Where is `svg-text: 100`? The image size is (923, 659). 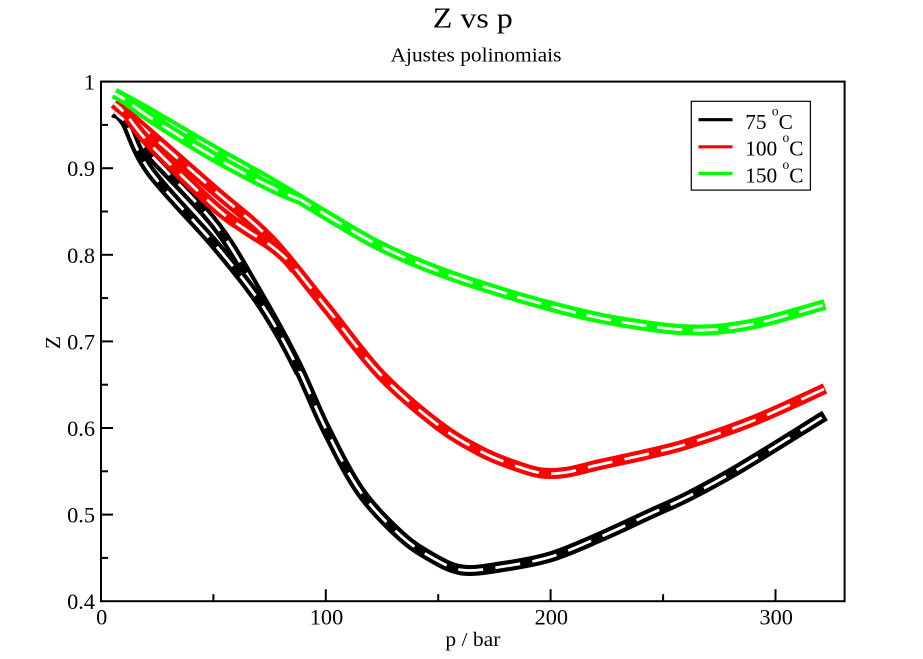 svg-text: 100 is located at coordinates (326, 617).